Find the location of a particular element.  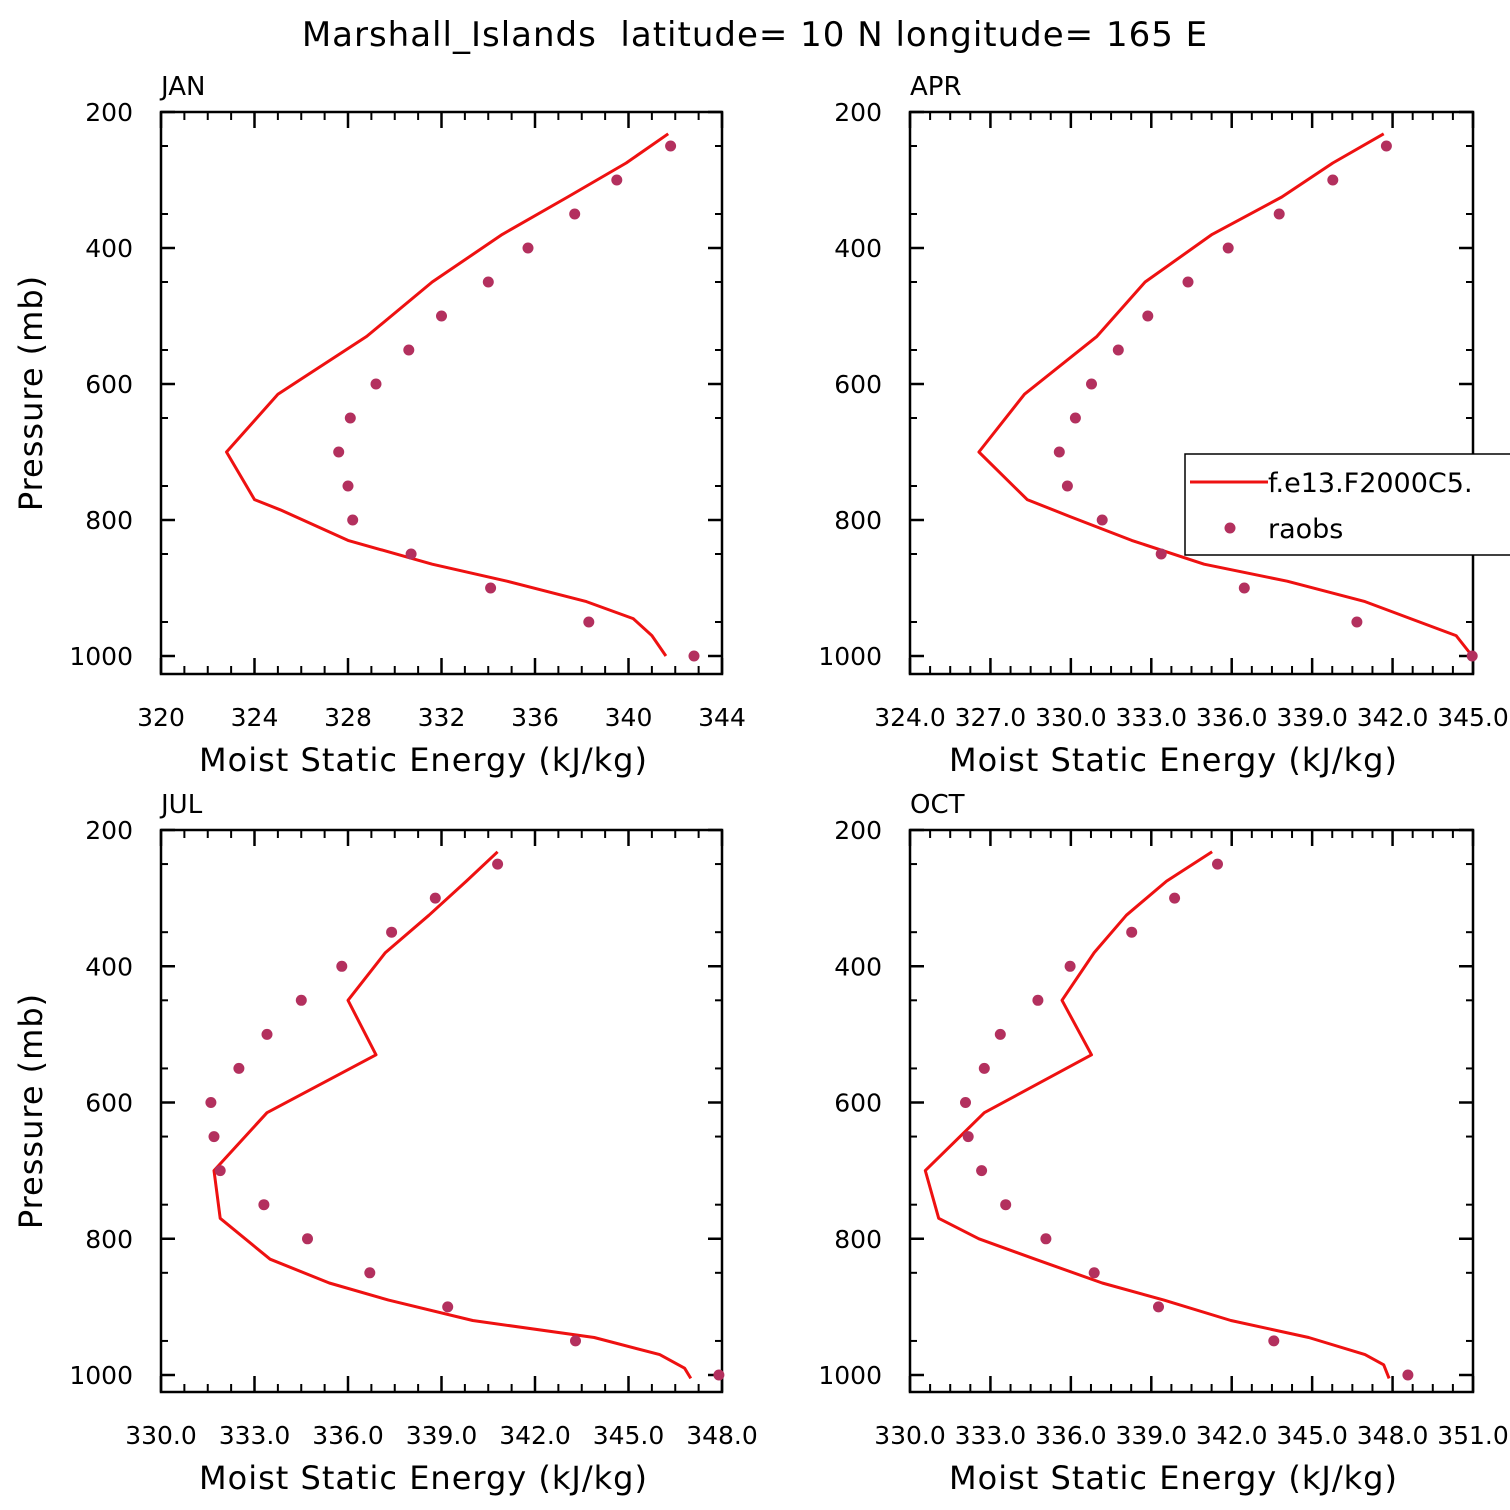

legend-box is located at coordinates (1347, 504).